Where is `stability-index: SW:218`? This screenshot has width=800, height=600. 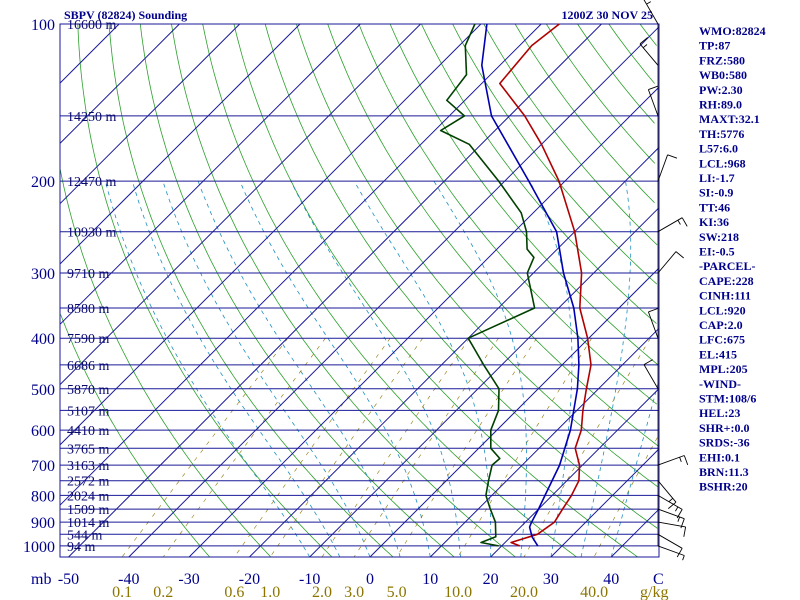
stability-index: SW:218 is located at coordinates (719, 237).